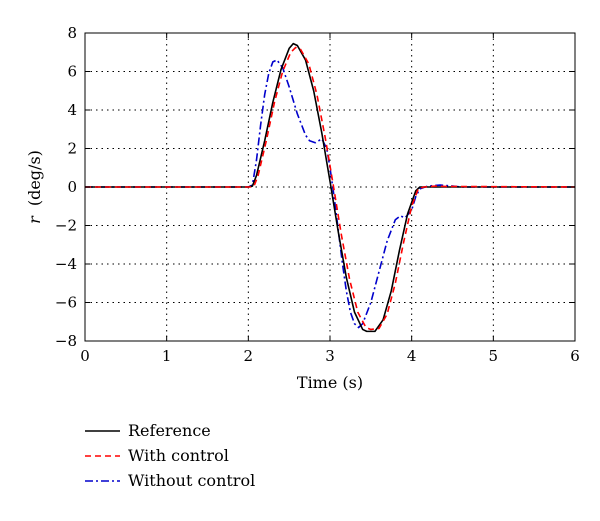 Image resolution: width=600 pixels, height=521 pixels. Describe the element at coordinates (72, 187) in the screenshot. I see `y-tick-label: 0` at that location.